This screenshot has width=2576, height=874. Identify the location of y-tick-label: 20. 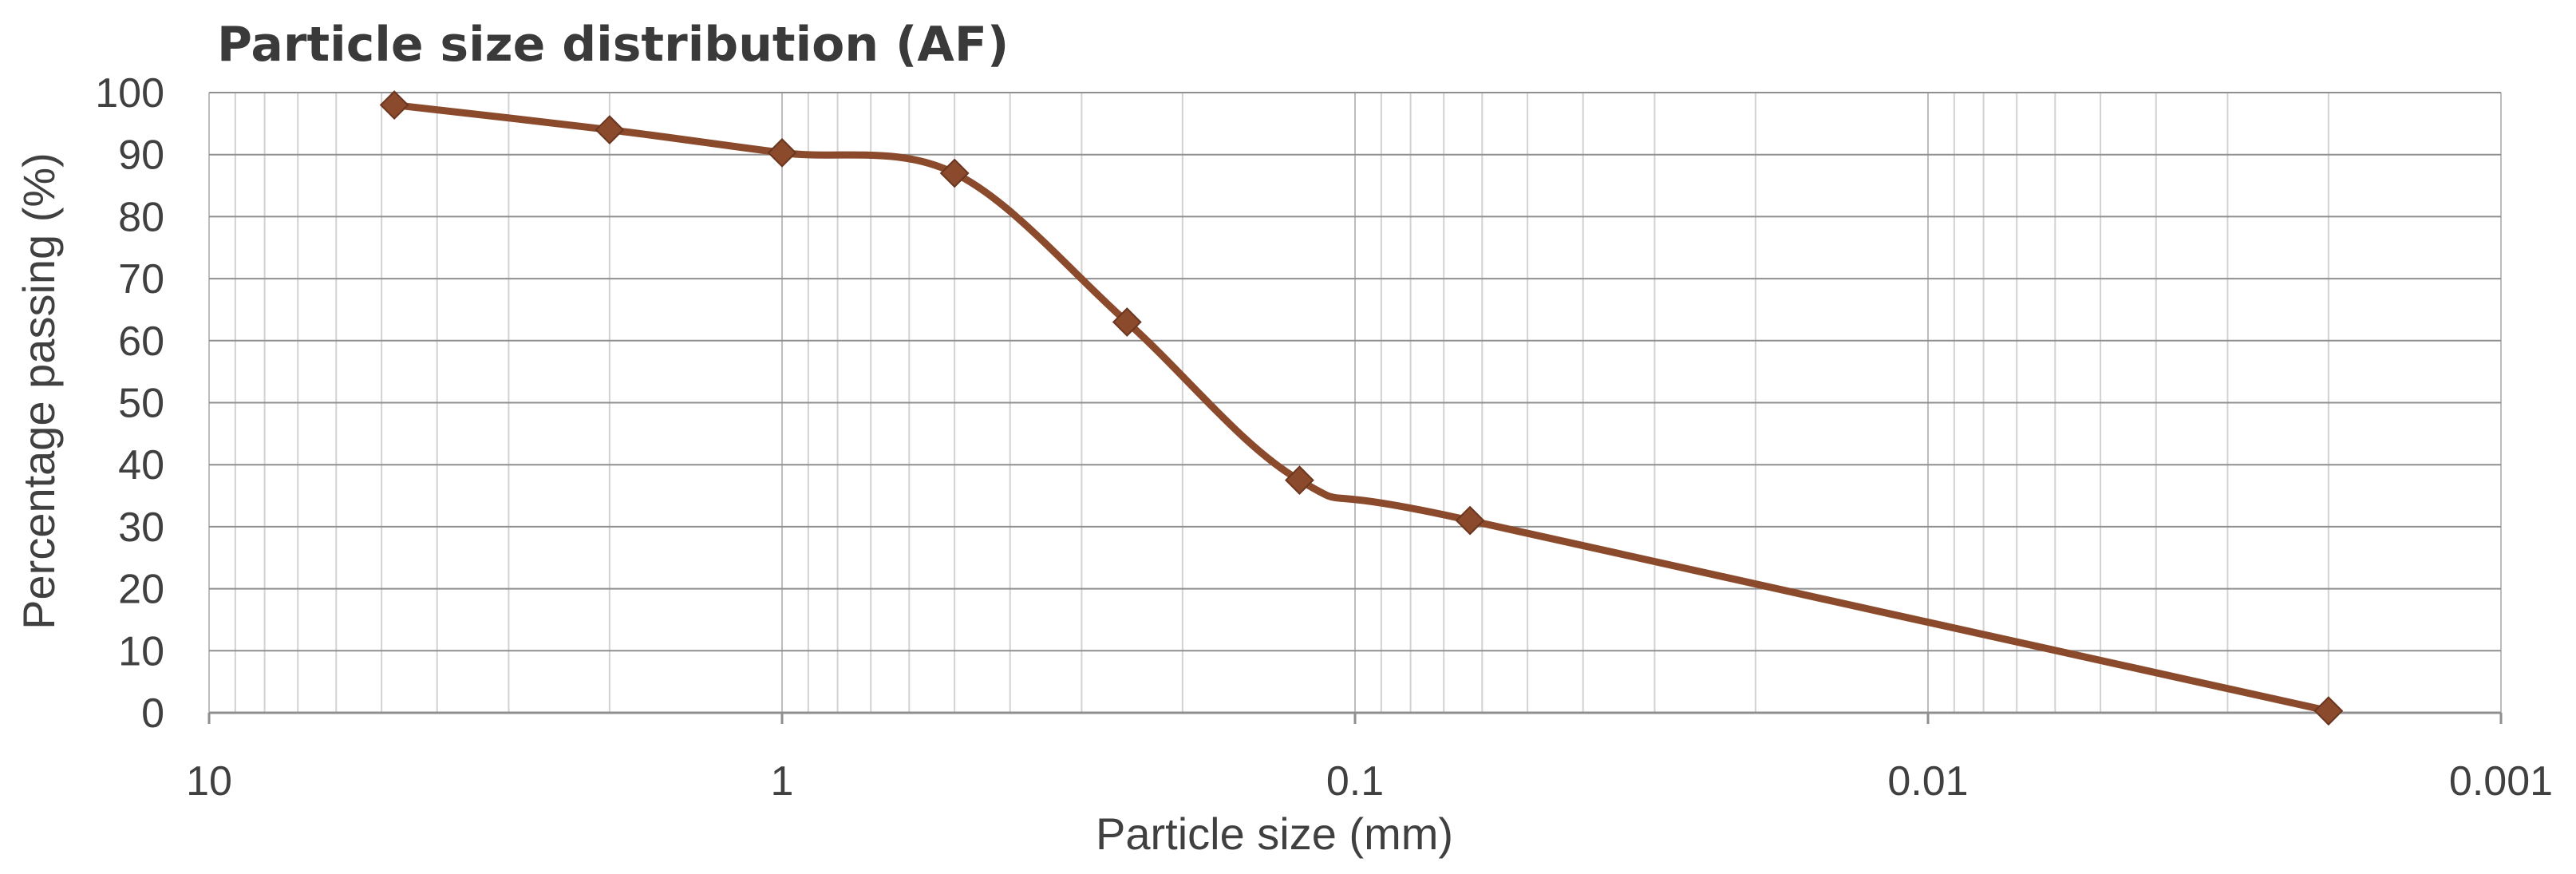
(141, 590).